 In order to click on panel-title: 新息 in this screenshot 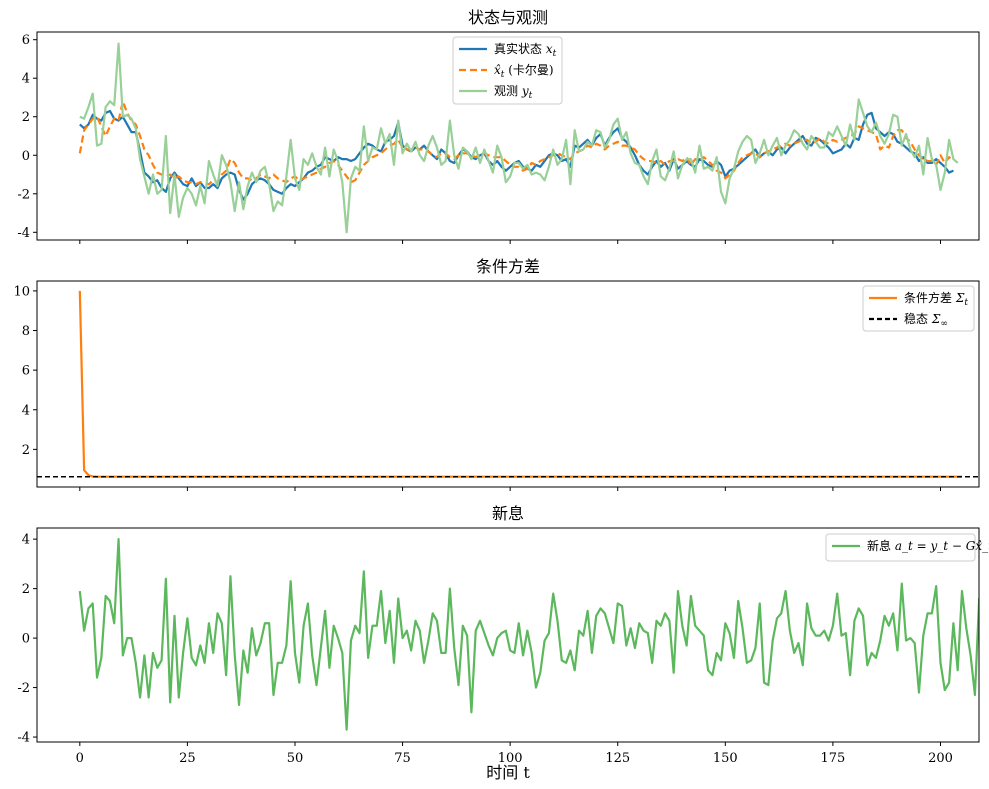, I will do `click(508, 513)`.